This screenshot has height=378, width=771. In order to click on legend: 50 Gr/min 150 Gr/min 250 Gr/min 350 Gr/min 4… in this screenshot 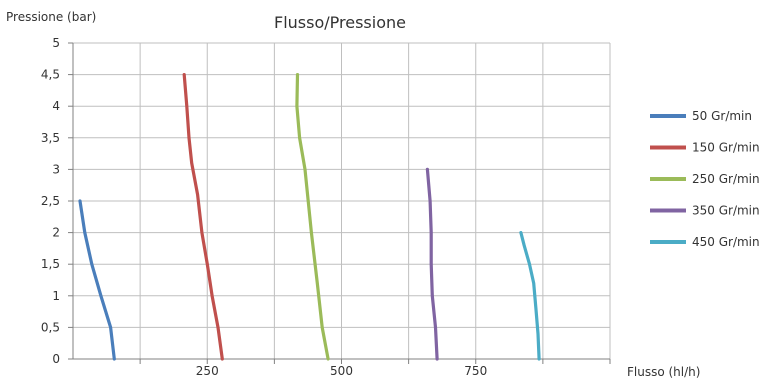, I will do `click(705, 179)`.